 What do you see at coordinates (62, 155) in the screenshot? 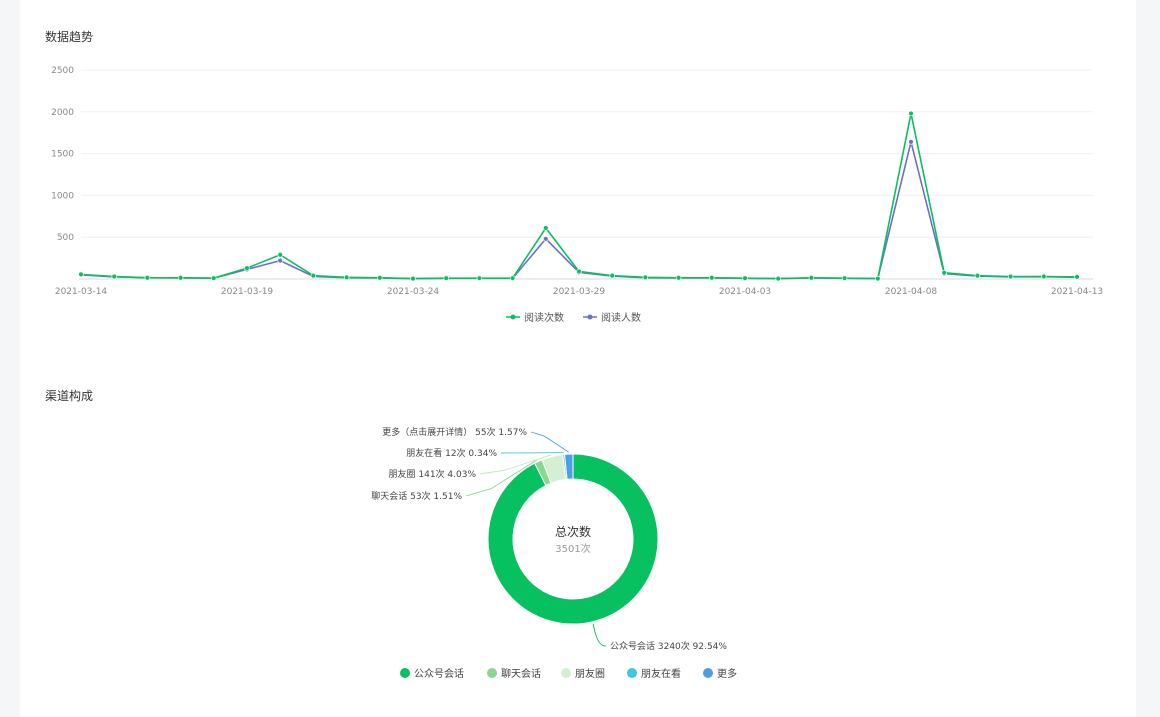
I see `y-tick-label: 1500` at bounding box center [62, 155].